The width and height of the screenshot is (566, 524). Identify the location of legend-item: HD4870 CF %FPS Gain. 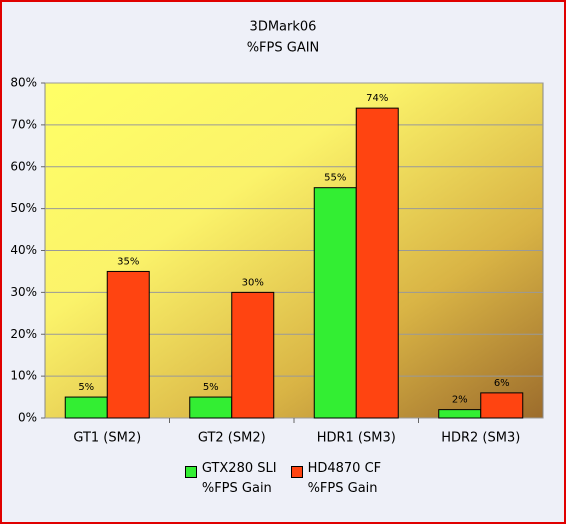
(336, 480).